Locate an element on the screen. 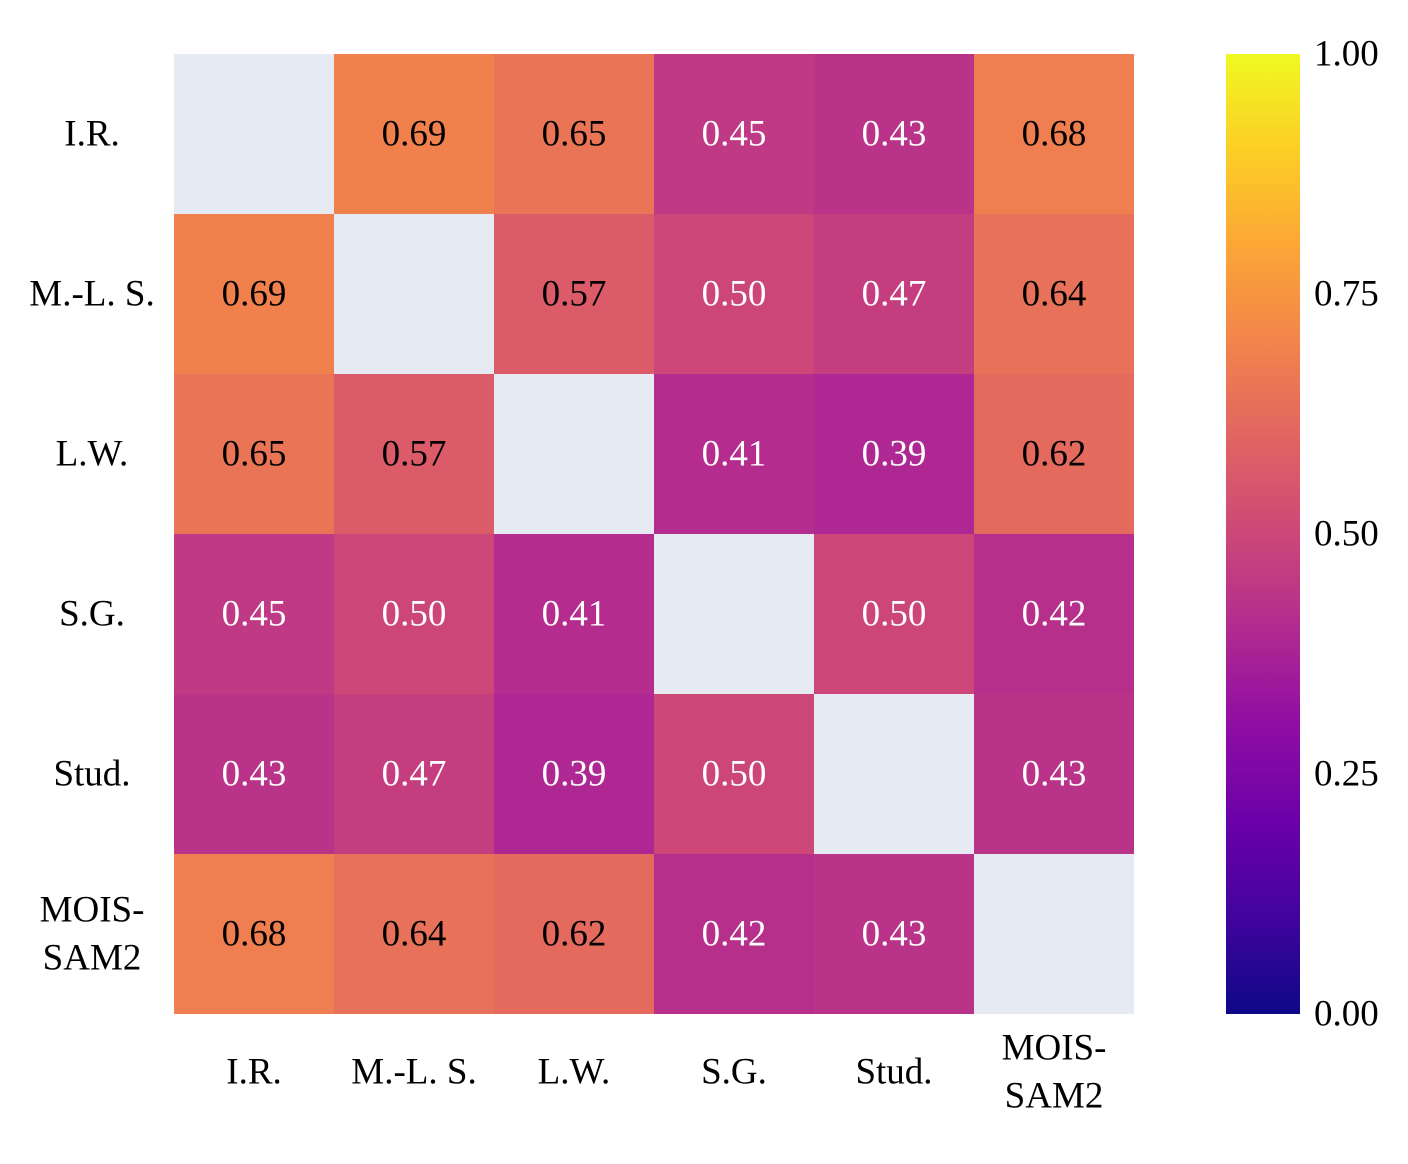  heatmap-cell-r1-c4 is located at coordinates (894, 294).